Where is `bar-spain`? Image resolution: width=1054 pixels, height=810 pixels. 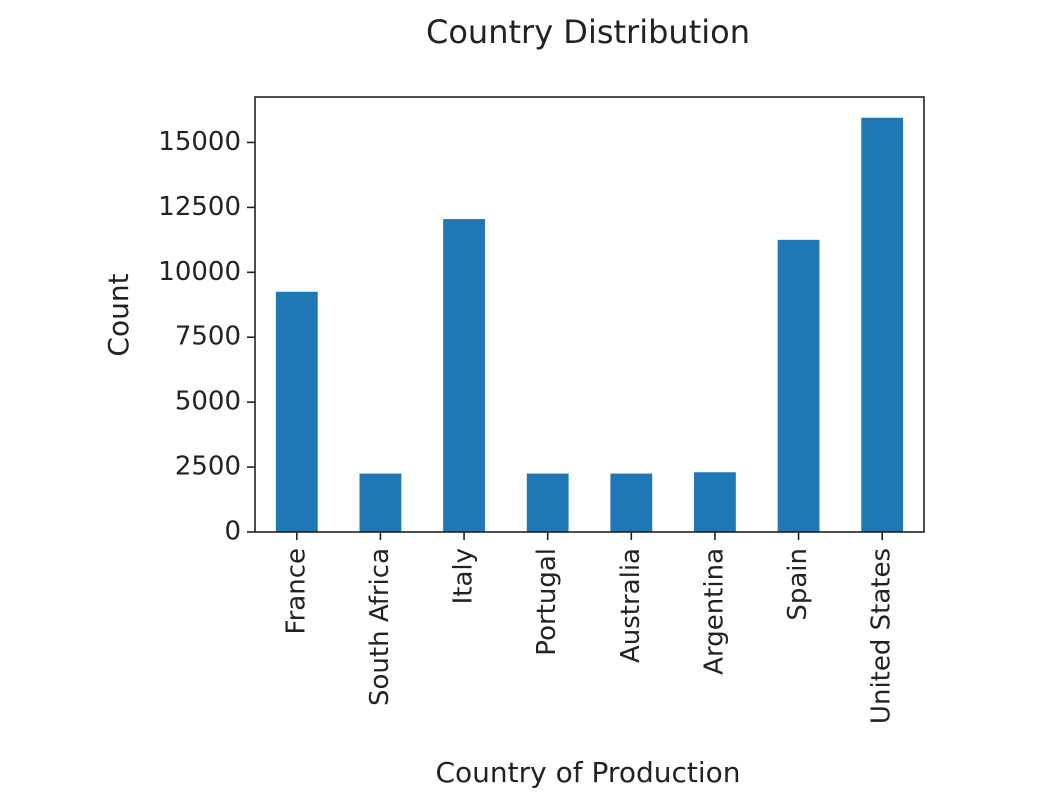 bar-spain is located at coordinates (798, 385).